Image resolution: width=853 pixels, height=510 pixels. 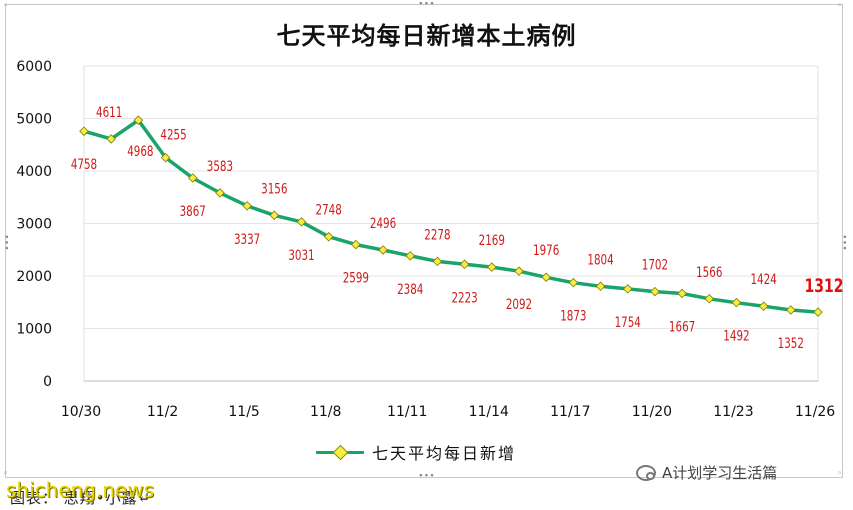 I want to click on legend-label: 七天平均每日新增, so click(x=444, y=453).